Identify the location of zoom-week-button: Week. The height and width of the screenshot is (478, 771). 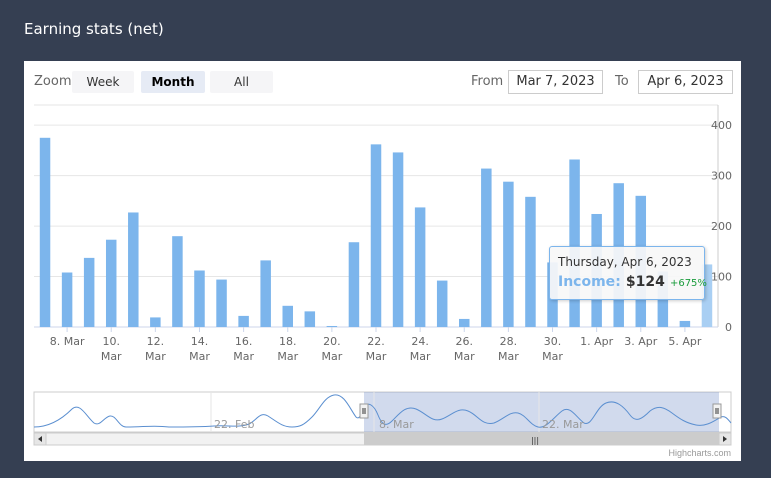
(103, 82).